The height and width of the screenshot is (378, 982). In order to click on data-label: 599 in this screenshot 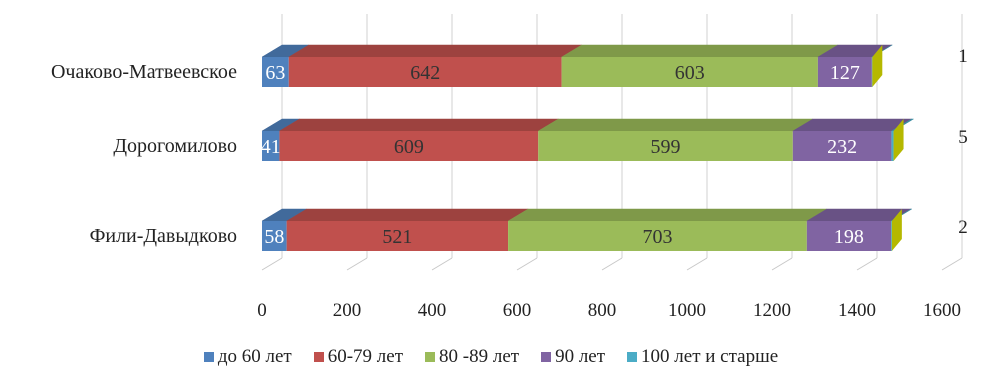, I will do `click(666, 147)`.